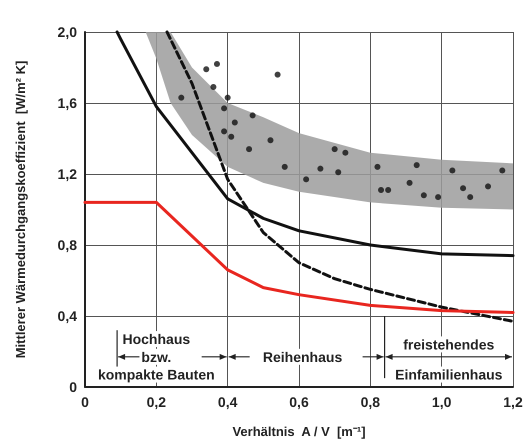  I want to click on x-tick-label: 1,2, so click(513, 402).